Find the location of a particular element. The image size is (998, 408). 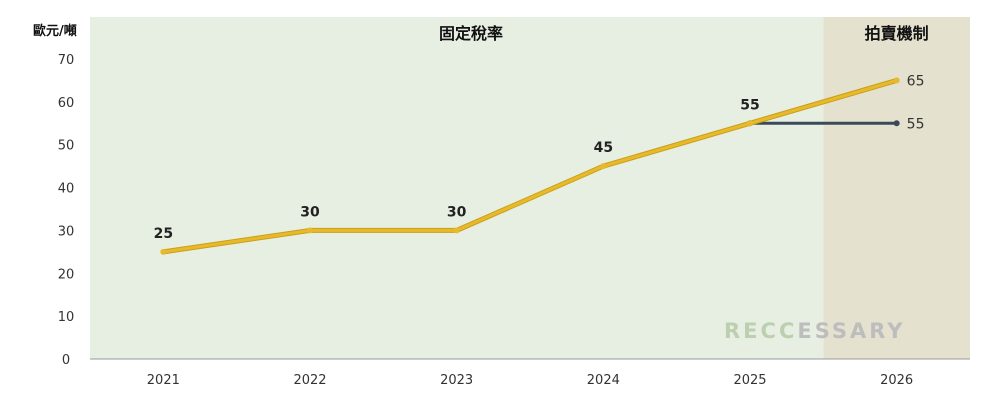

watermark-part: R is located at coordinates (733, 331).